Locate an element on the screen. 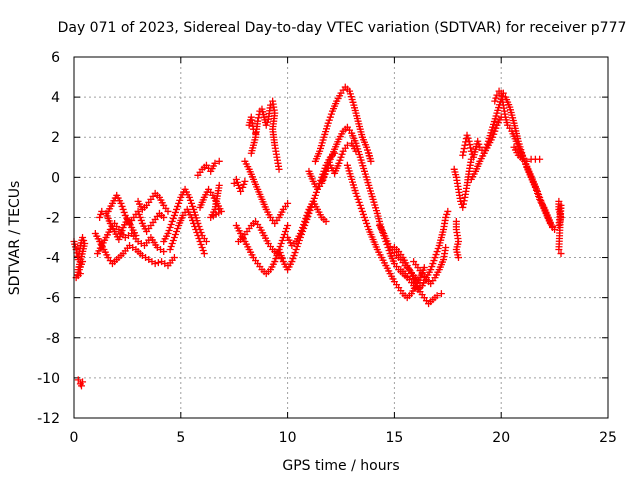 The height and width of the screenshot is (480, 640). x-tick-label: 10 is located at coordinates (288, 438).